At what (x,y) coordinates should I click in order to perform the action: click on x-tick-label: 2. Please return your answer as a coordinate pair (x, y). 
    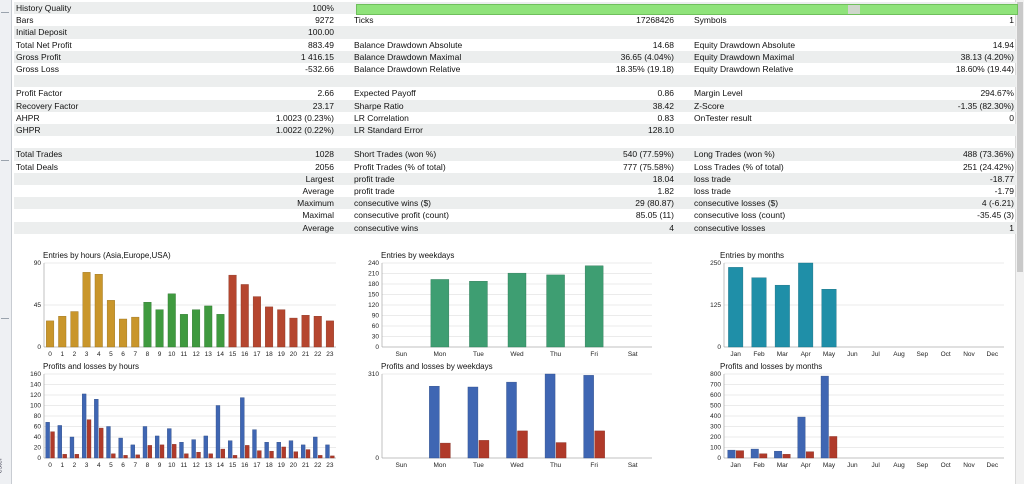
    Looking at the image, I should click on (75, 465).